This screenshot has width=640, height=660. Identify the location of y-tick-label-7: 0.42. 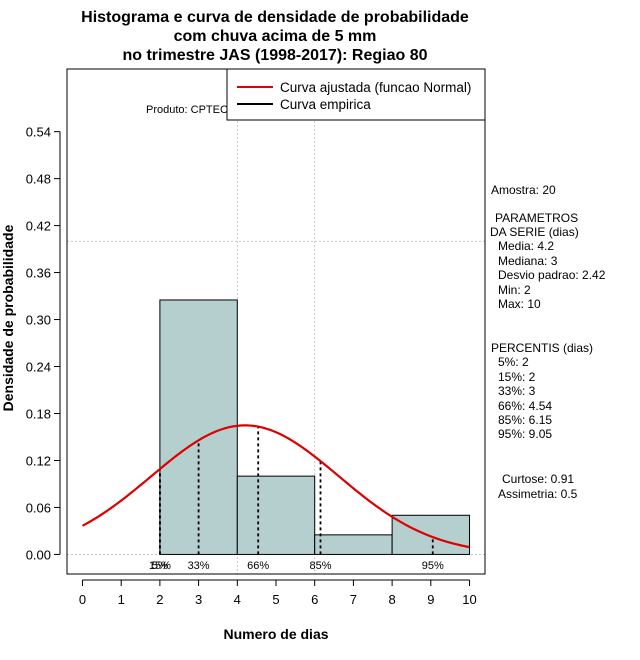
(38, 226).